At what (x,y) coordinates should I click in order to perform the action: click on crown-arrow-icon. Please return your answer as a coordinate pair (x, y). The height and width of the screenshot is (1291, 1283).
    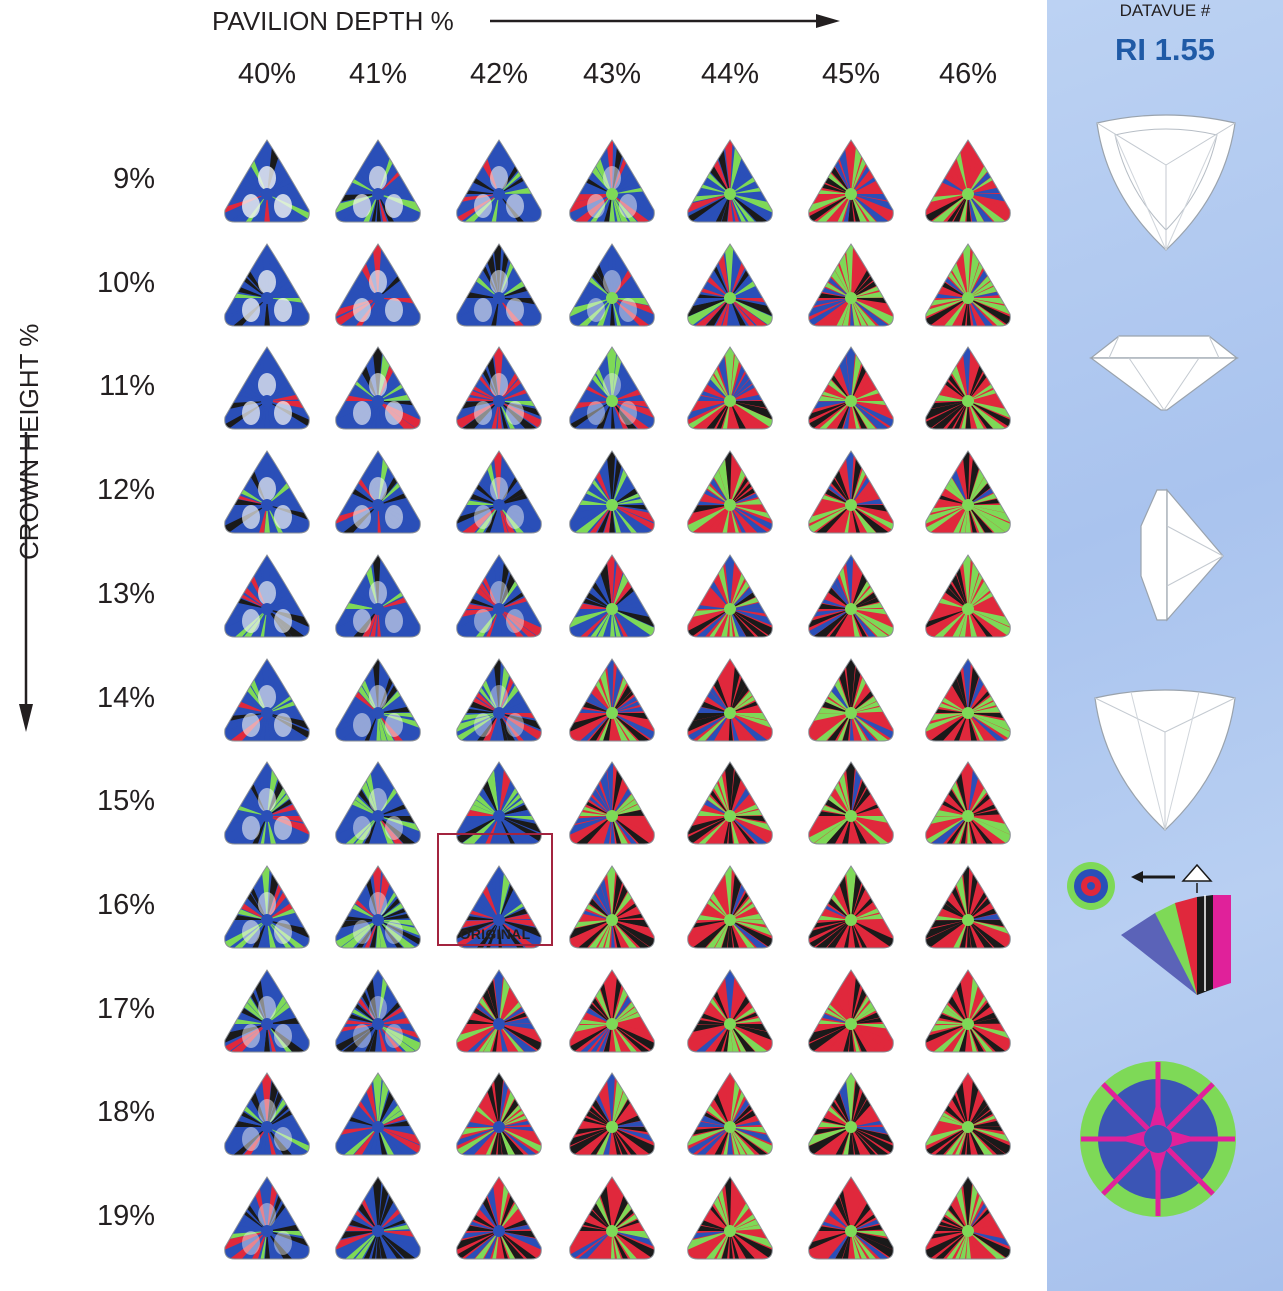
    Looking at the image, I should click on (26, 582).